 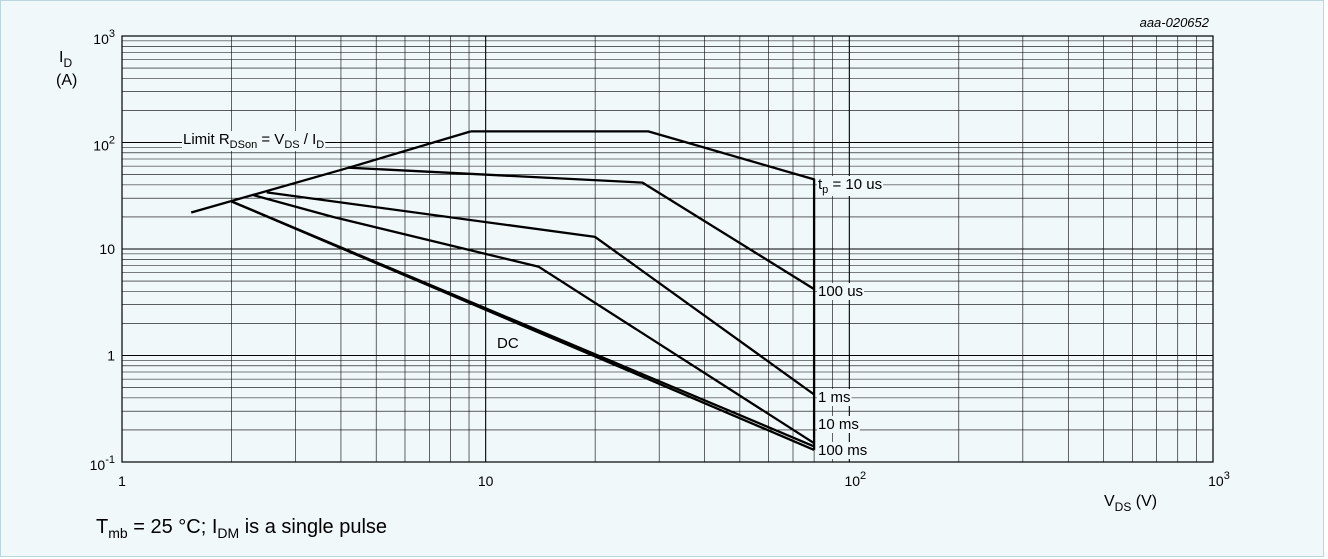 What do you see at coordinates (1175, 22) in the screenshot?
I see `figure-id: aaa-020652` at bounding box center [1175, 22].